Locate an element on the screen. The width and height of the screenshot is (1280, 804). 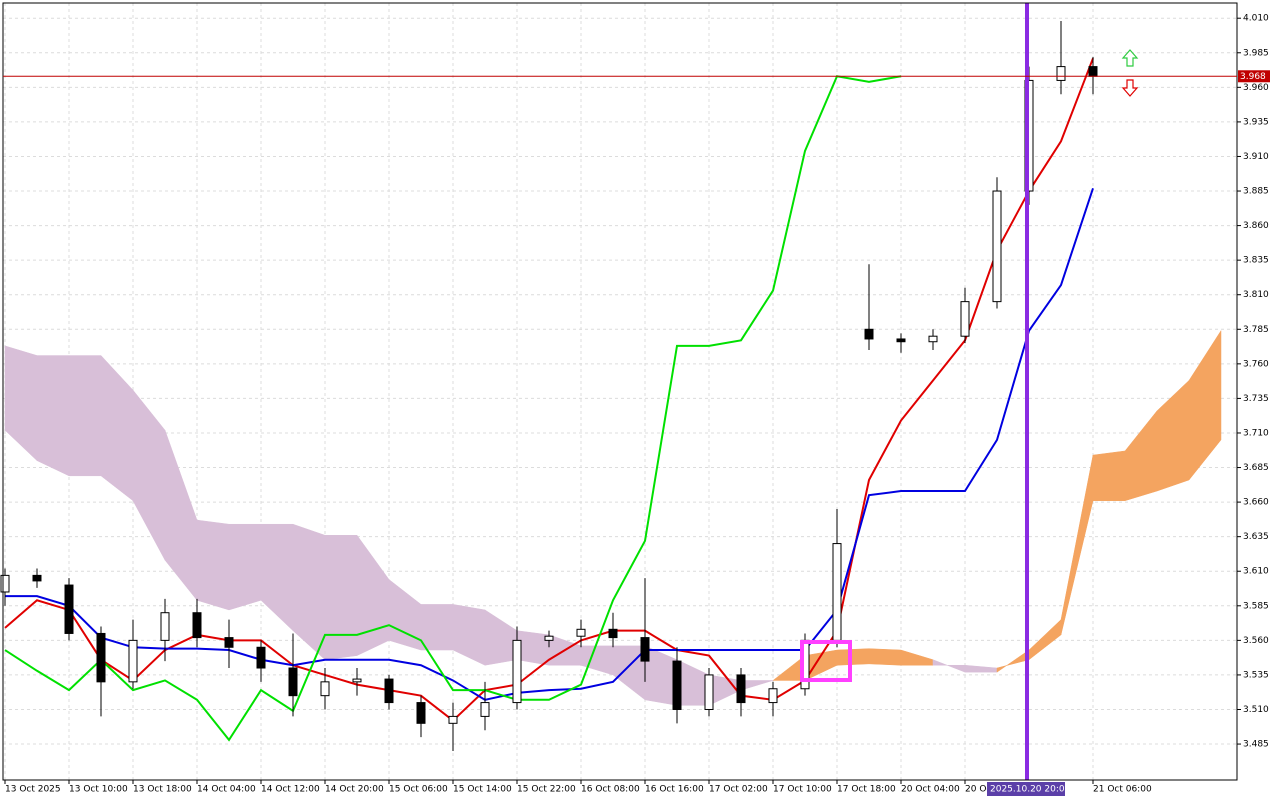
x-tick-label: 20 Oct 04:00 is located at coordinates (930, 790).